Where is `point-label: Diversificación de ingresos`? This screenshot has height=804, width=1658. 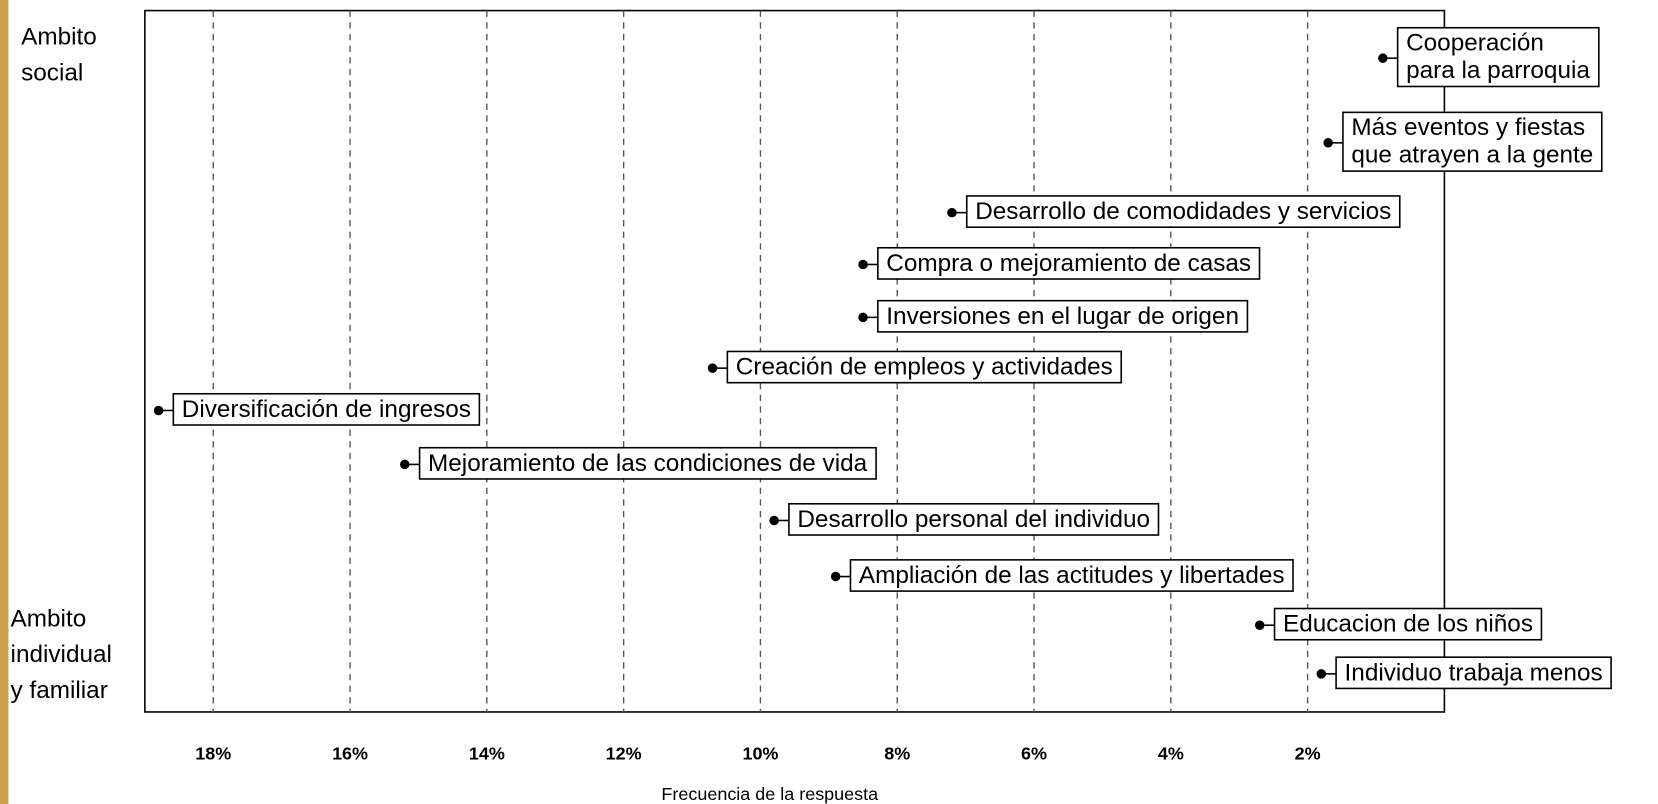
point-label: Diversificación de ingresos is located at coordinates (319, 409).